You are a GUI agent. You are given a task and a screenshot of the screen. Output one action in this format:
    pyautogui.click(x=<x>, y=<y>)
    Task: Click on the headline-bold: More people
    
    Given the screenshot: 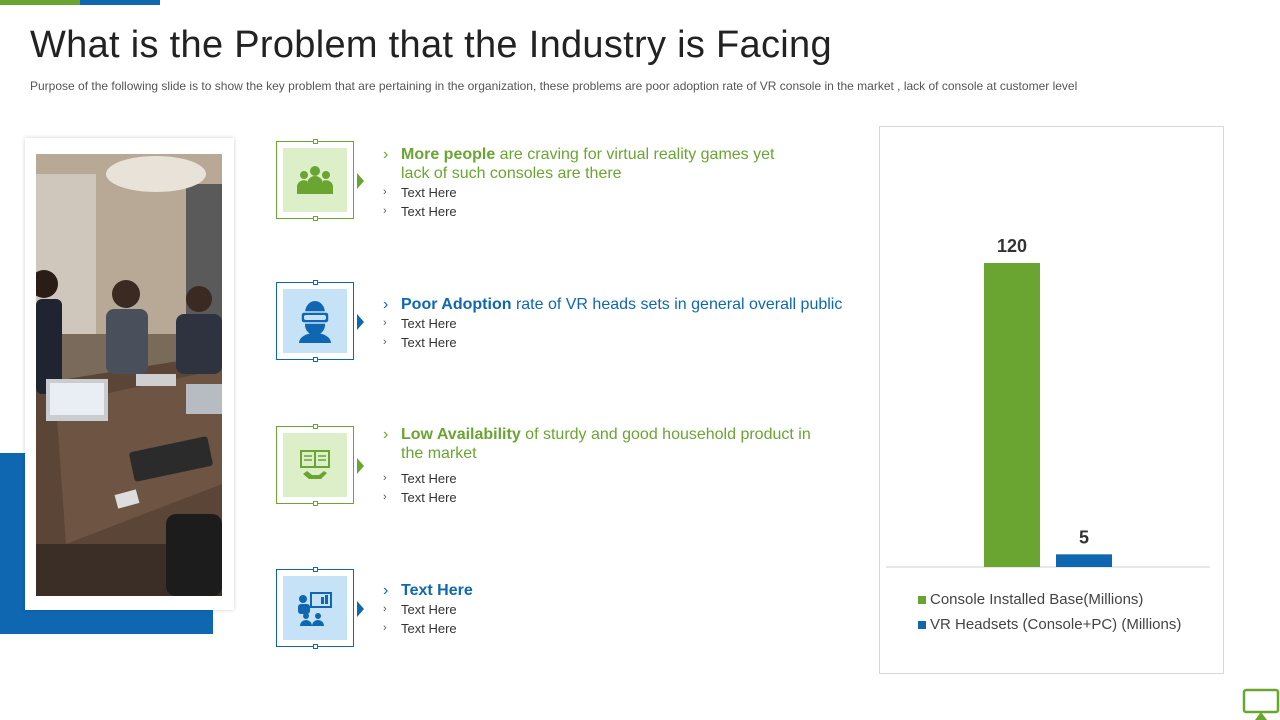 What is the action you would take?
    pyautogui.click(x=448, y=154)
    